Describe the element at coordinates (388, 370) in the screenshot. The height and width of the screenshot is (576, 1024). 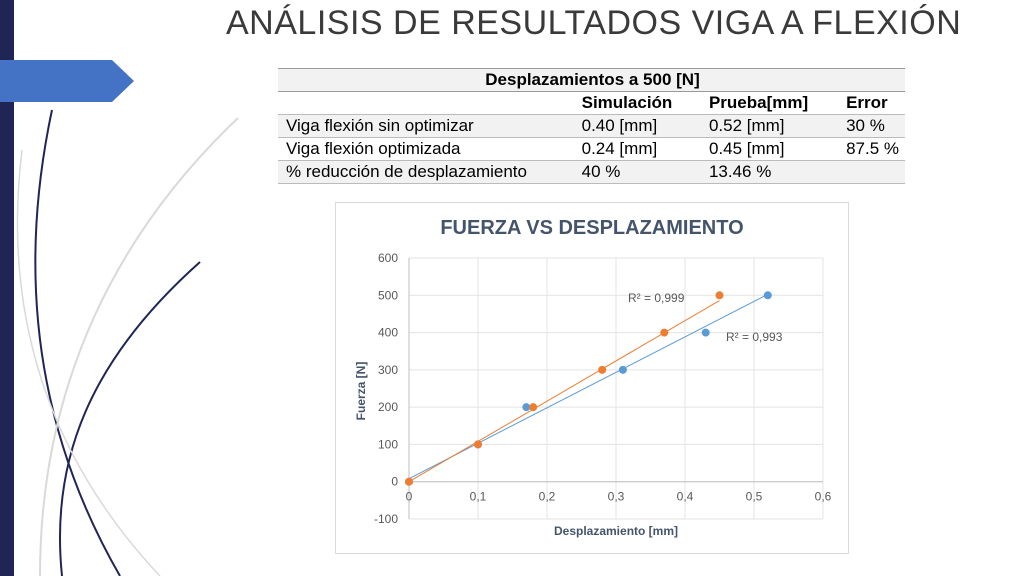
I see `y-tick-label: 300` at that location.